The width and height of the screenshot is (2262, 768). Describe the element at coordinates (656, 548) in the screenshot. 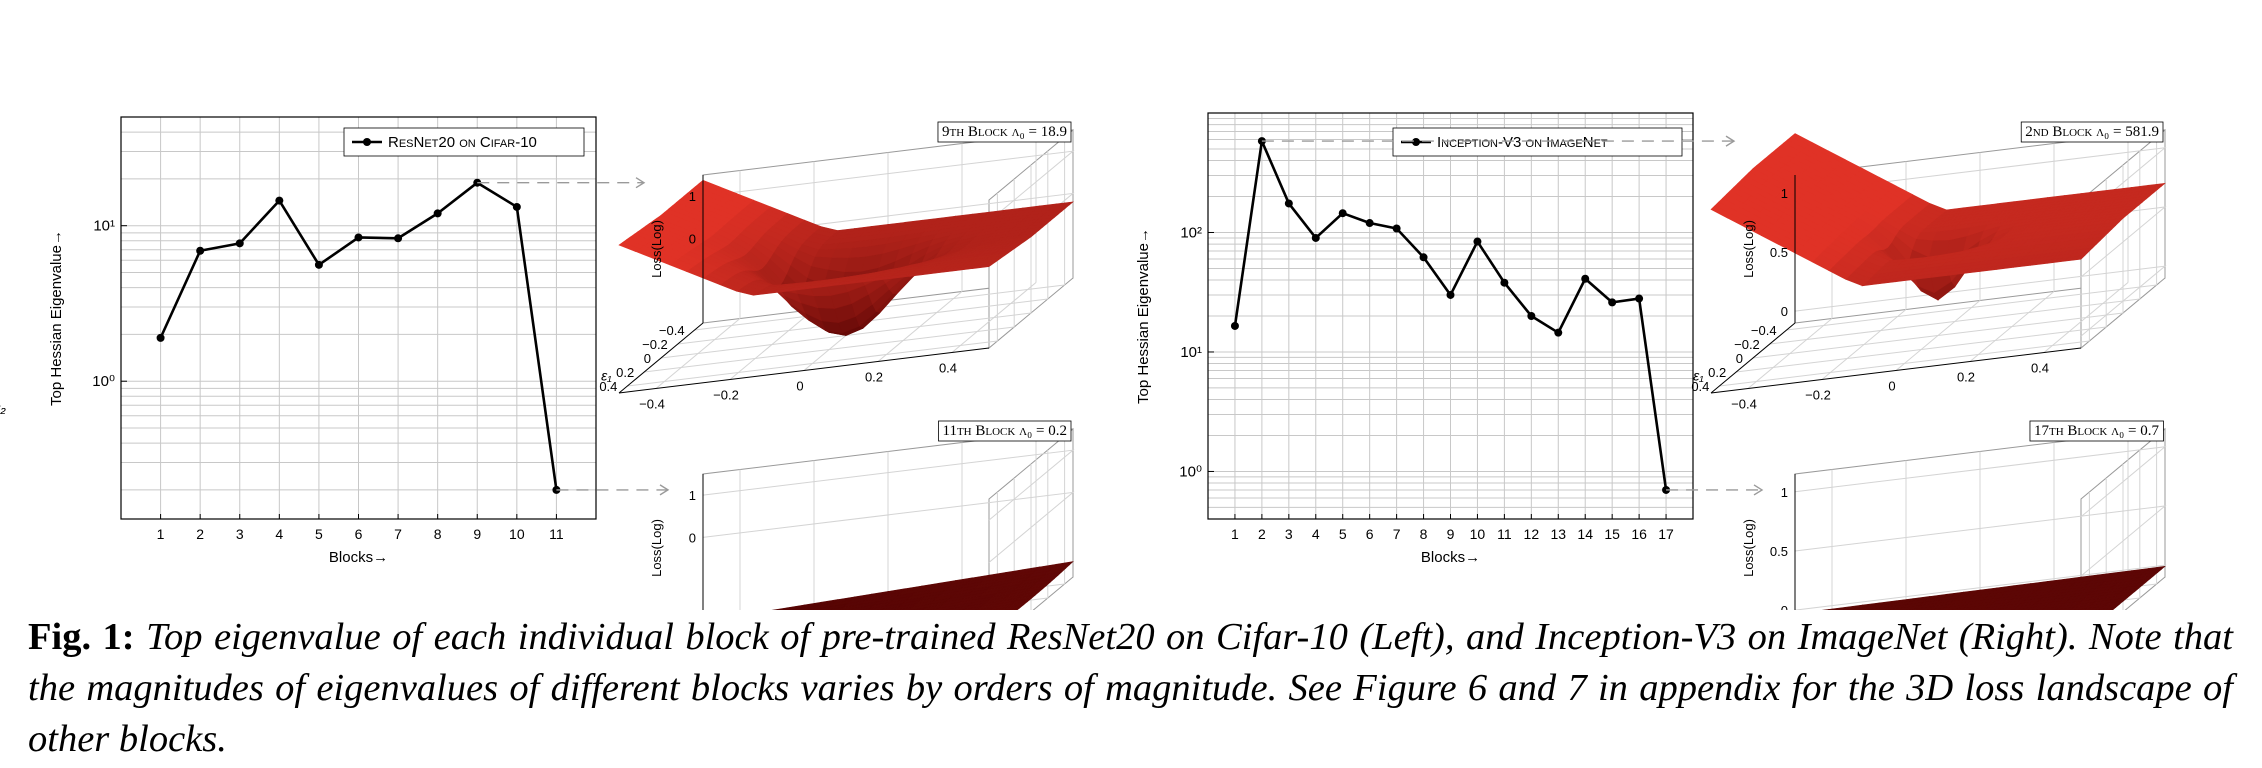

I see `z-axis-label: Loss(Log)` at that location.